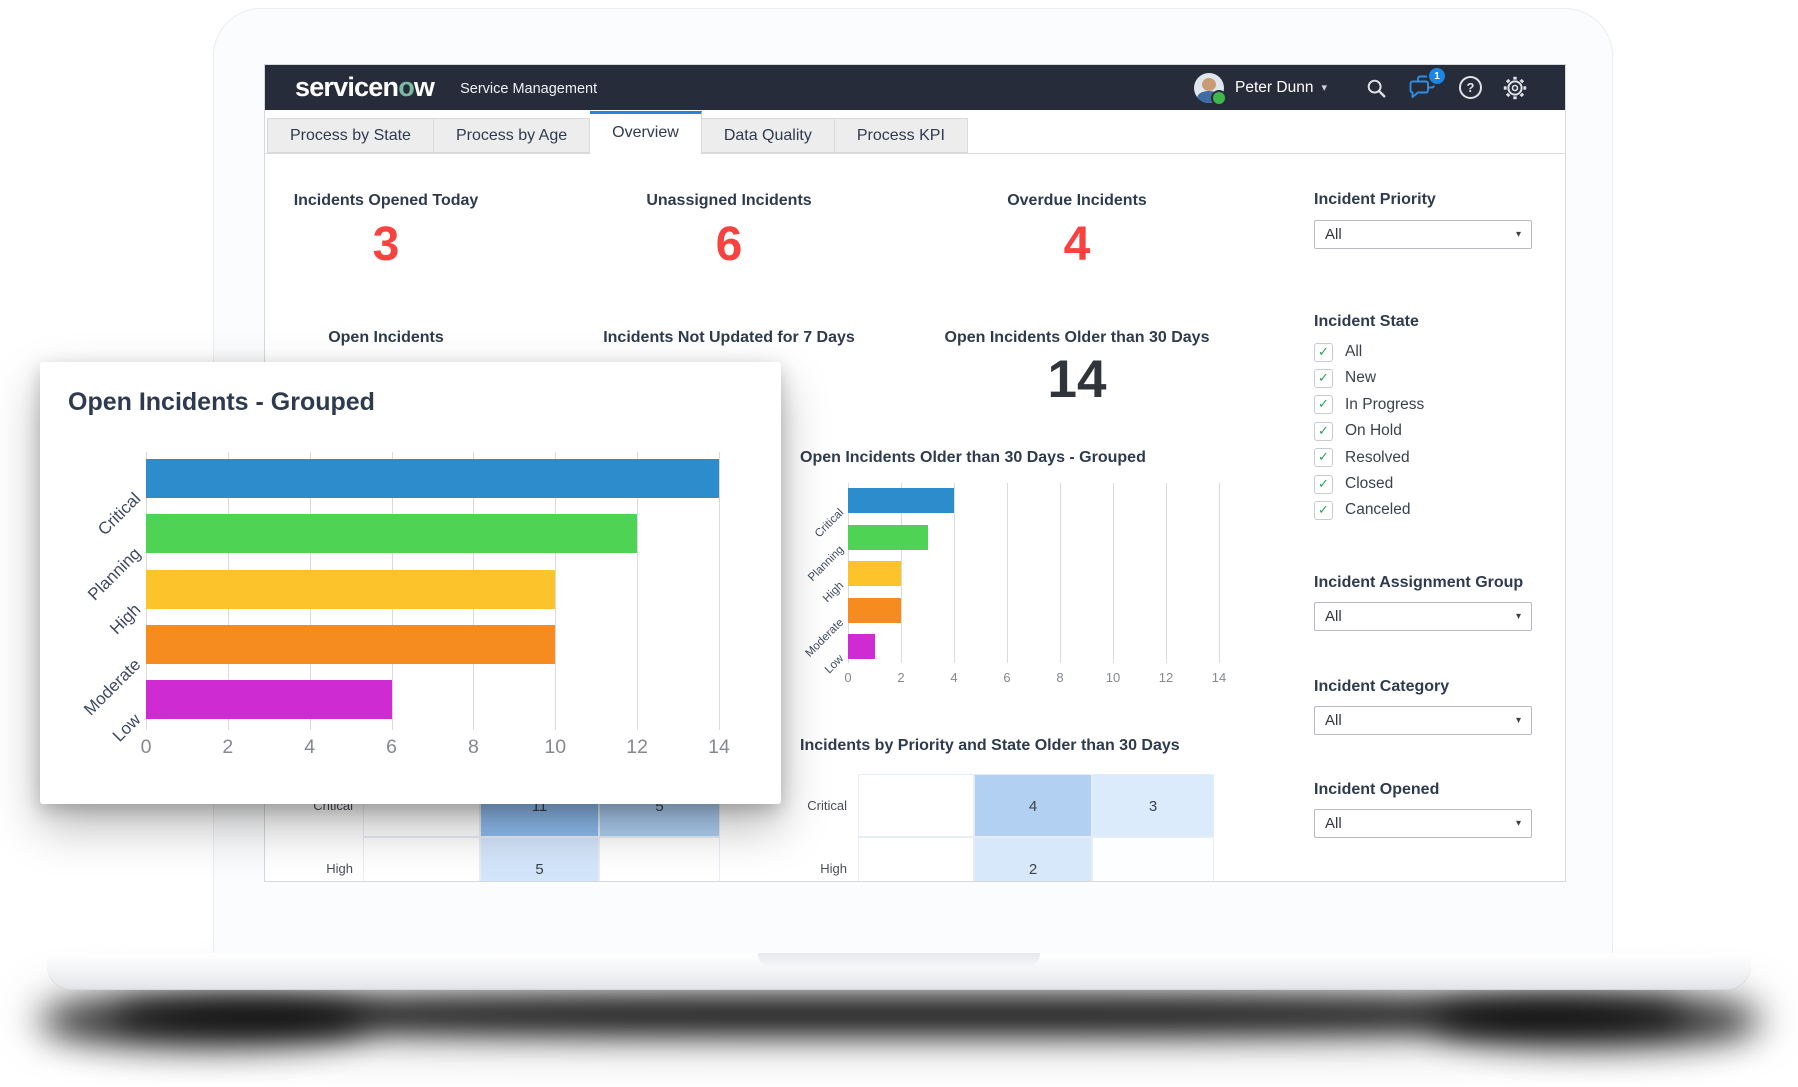 The height and width of the screenshot is (1087, 1798). I want to click on notification-badge: 1, so click(1437, 76).